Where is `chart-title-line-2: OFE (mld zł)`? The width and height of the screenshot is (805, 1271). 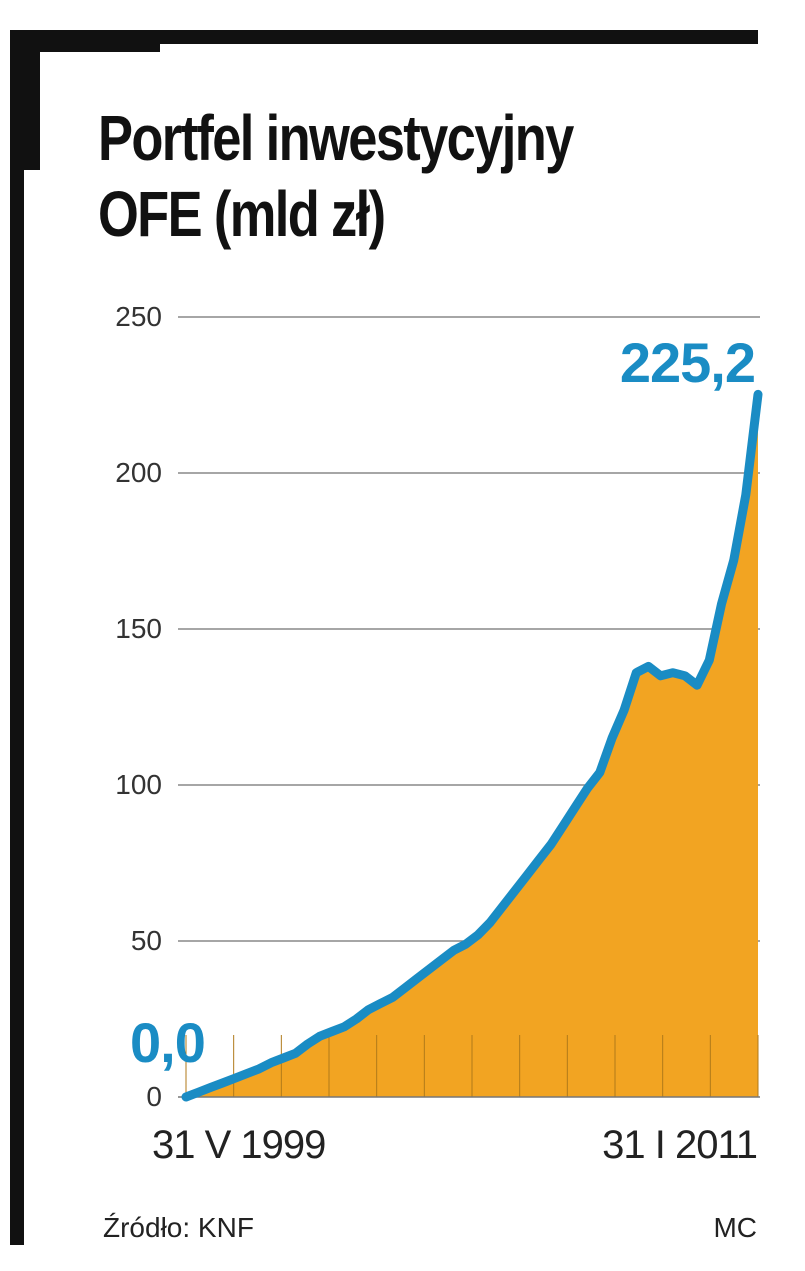 chart-title-line-2: OFE (mld zł) is located at coordinates (242, 214).